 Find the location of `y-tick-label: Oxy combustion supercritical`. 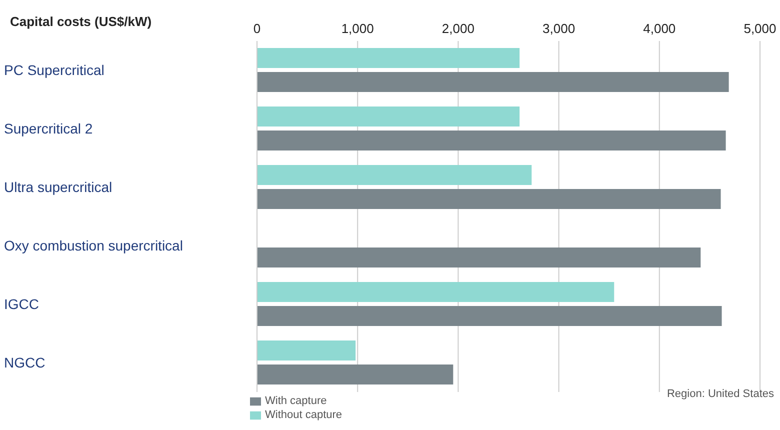

y-tick-label: Oxy combustion supercritical is located at coordinates (93, 246).